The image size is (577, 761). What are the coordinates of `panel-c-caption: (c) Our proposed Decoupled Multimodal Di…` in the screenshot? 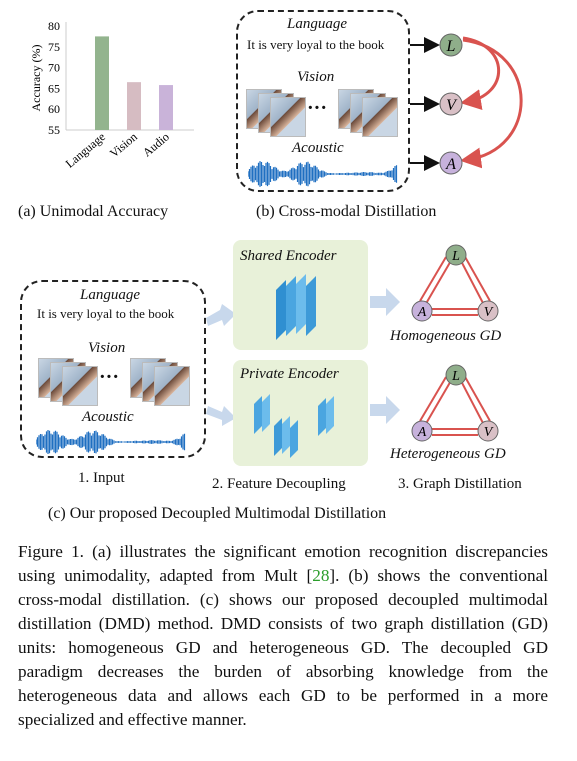 It's located at (217, 513).